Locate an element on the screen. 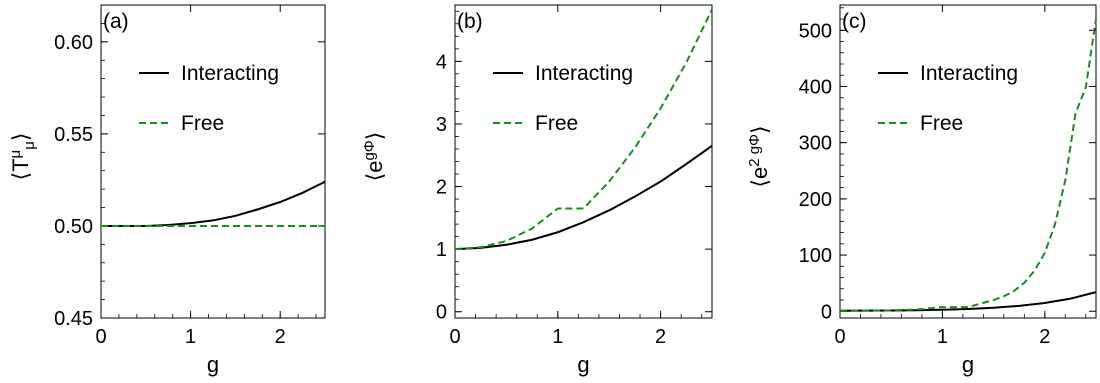  y-tick-label: 0.45 is located at coordinates (73, 319).